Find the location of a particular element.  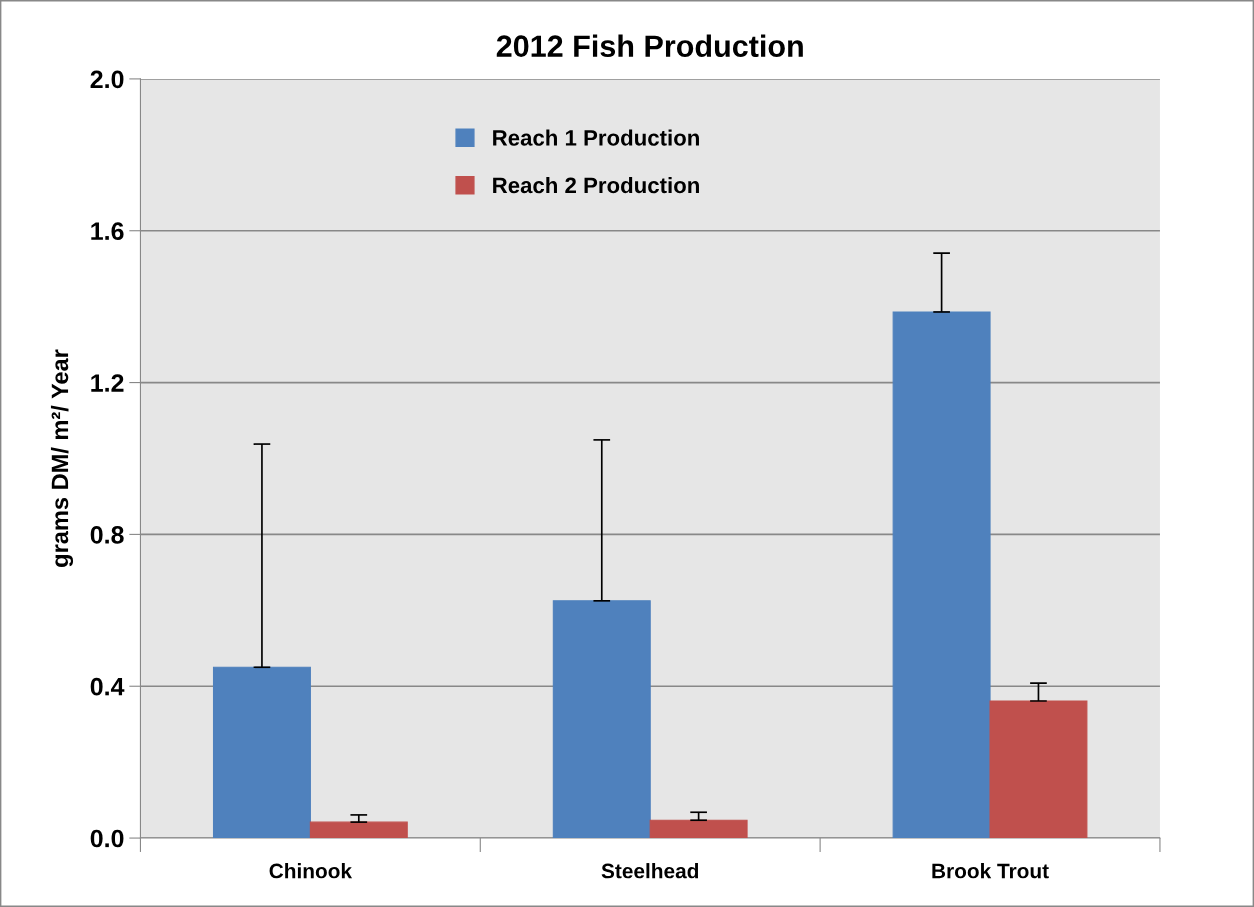

y-tick-label: 0.8 is located at coordinates (107, 535).